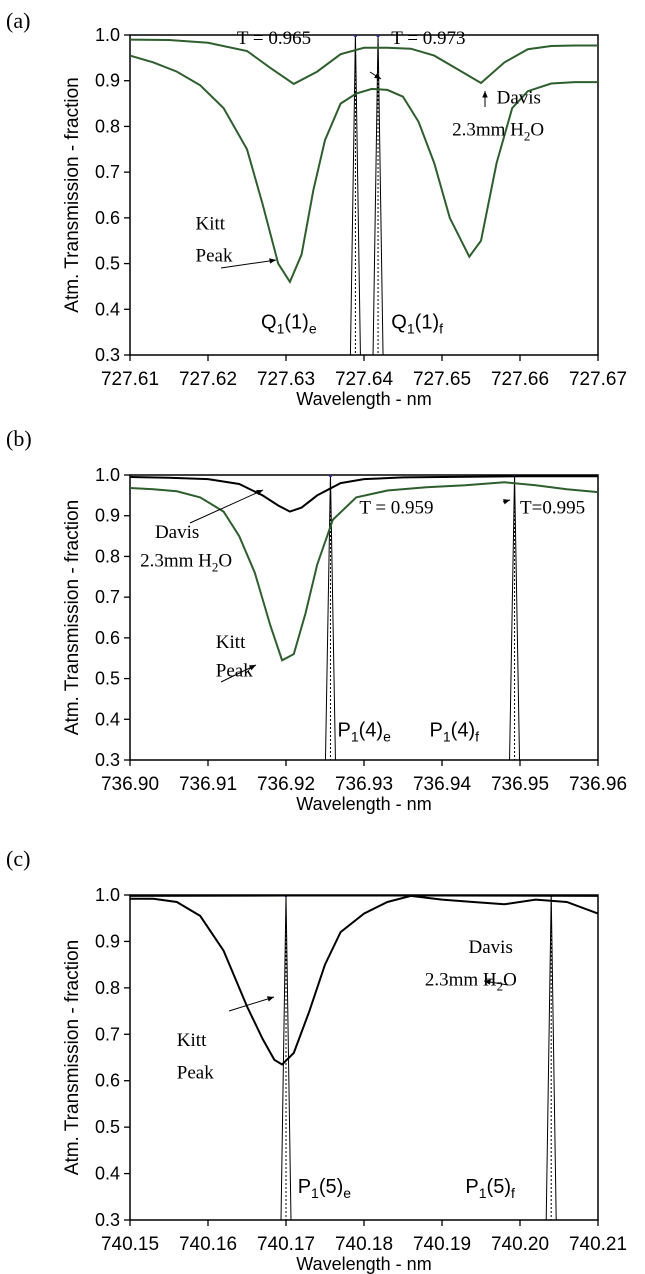 This screenshot has width=645, height=1274. I want to click on x-tick-label: 740.16, so click(208, 1244).